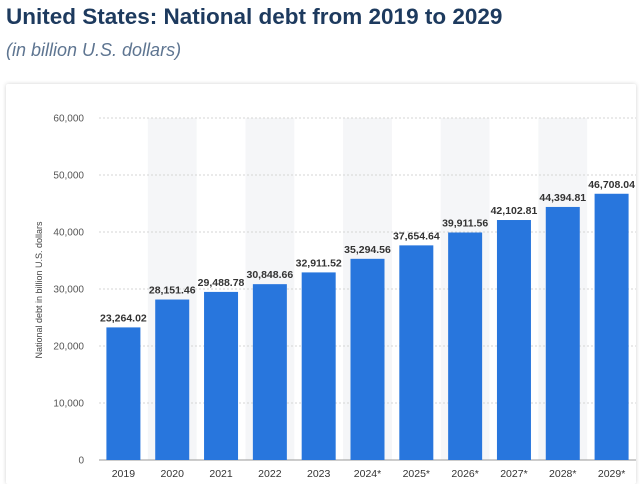  Describe the element at coordinates (81, 461) in the screenshot. I see `y-tick-label: 0` at that location.